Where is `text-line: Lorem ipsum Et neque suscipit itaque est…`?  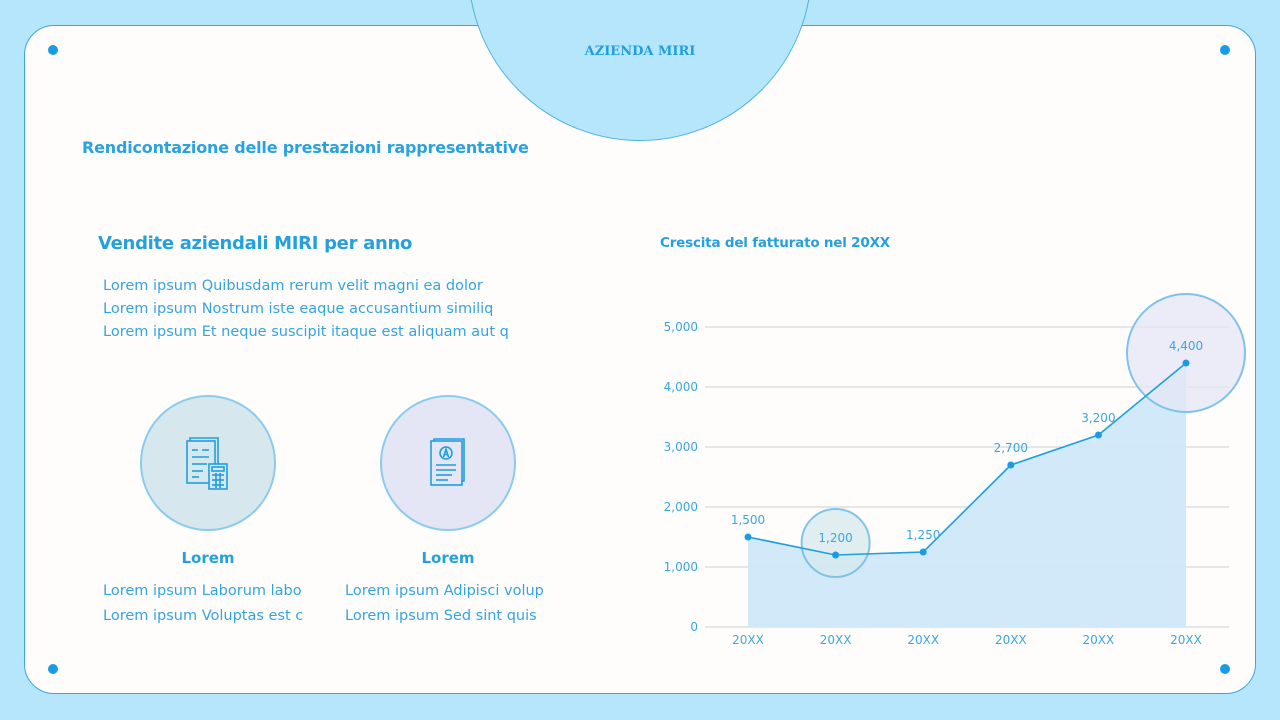
text-line: Lorem ipsum Et neque suscipit itaque est… is located at coordinates (306, 332).